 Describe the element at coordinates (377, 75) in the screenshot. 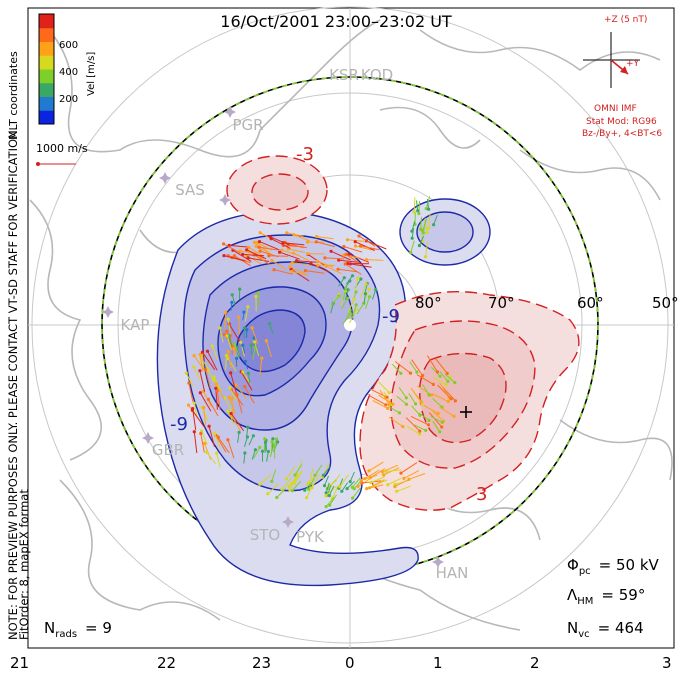

I see `station-label: KOD` at that location.